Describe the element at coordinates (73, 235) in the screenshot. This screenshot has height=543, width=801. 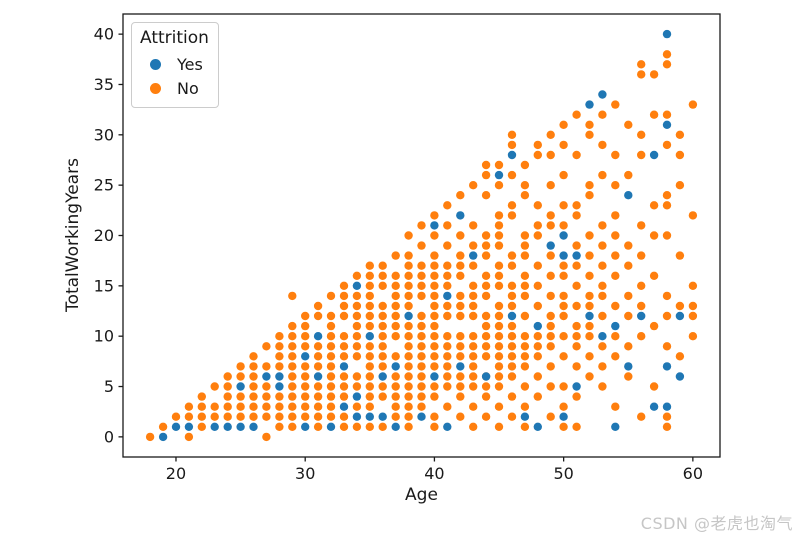
I see `y-axis-label: TotalWorkingYears` at that location.